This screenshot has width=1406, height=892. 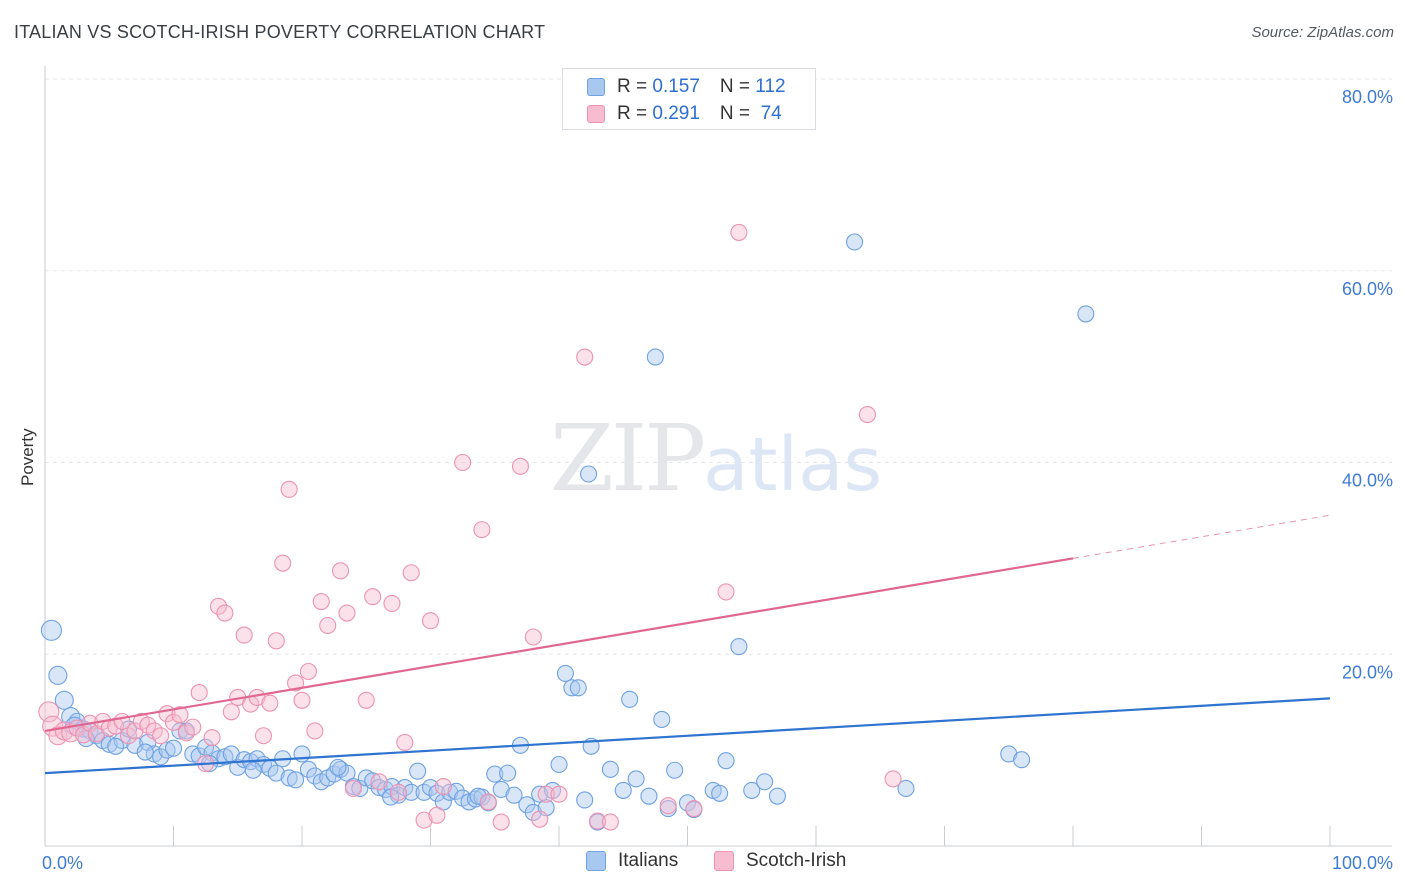 I want to click on watermark-atlas: atlas, so click(x=792, y=465).